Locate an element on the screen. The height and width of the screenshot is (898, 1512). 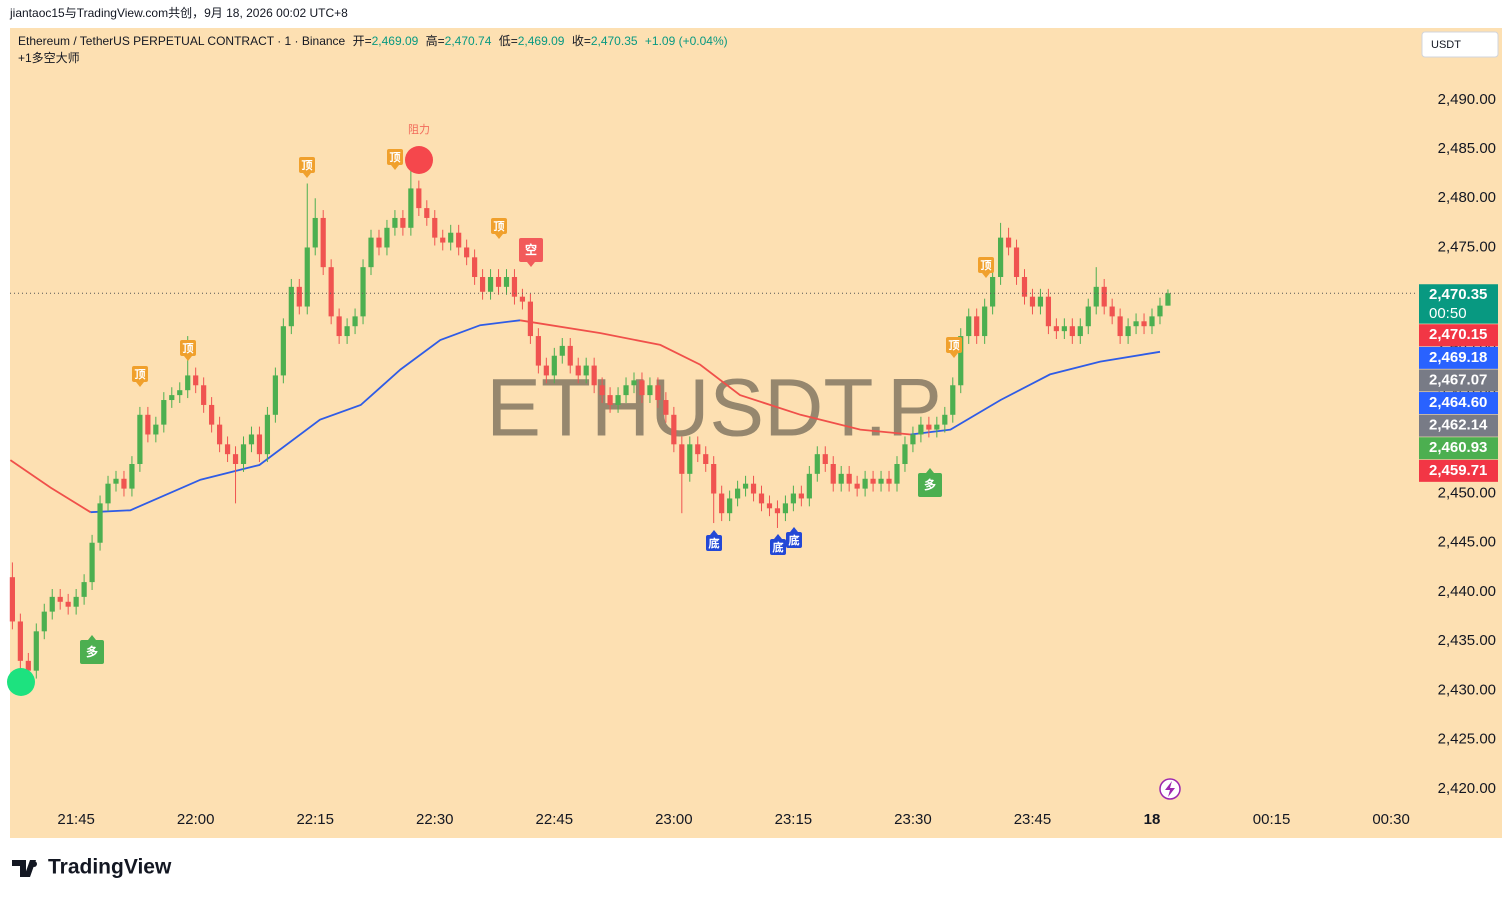
x-tick-label: 22:15 is located at coordinates (315, 819).